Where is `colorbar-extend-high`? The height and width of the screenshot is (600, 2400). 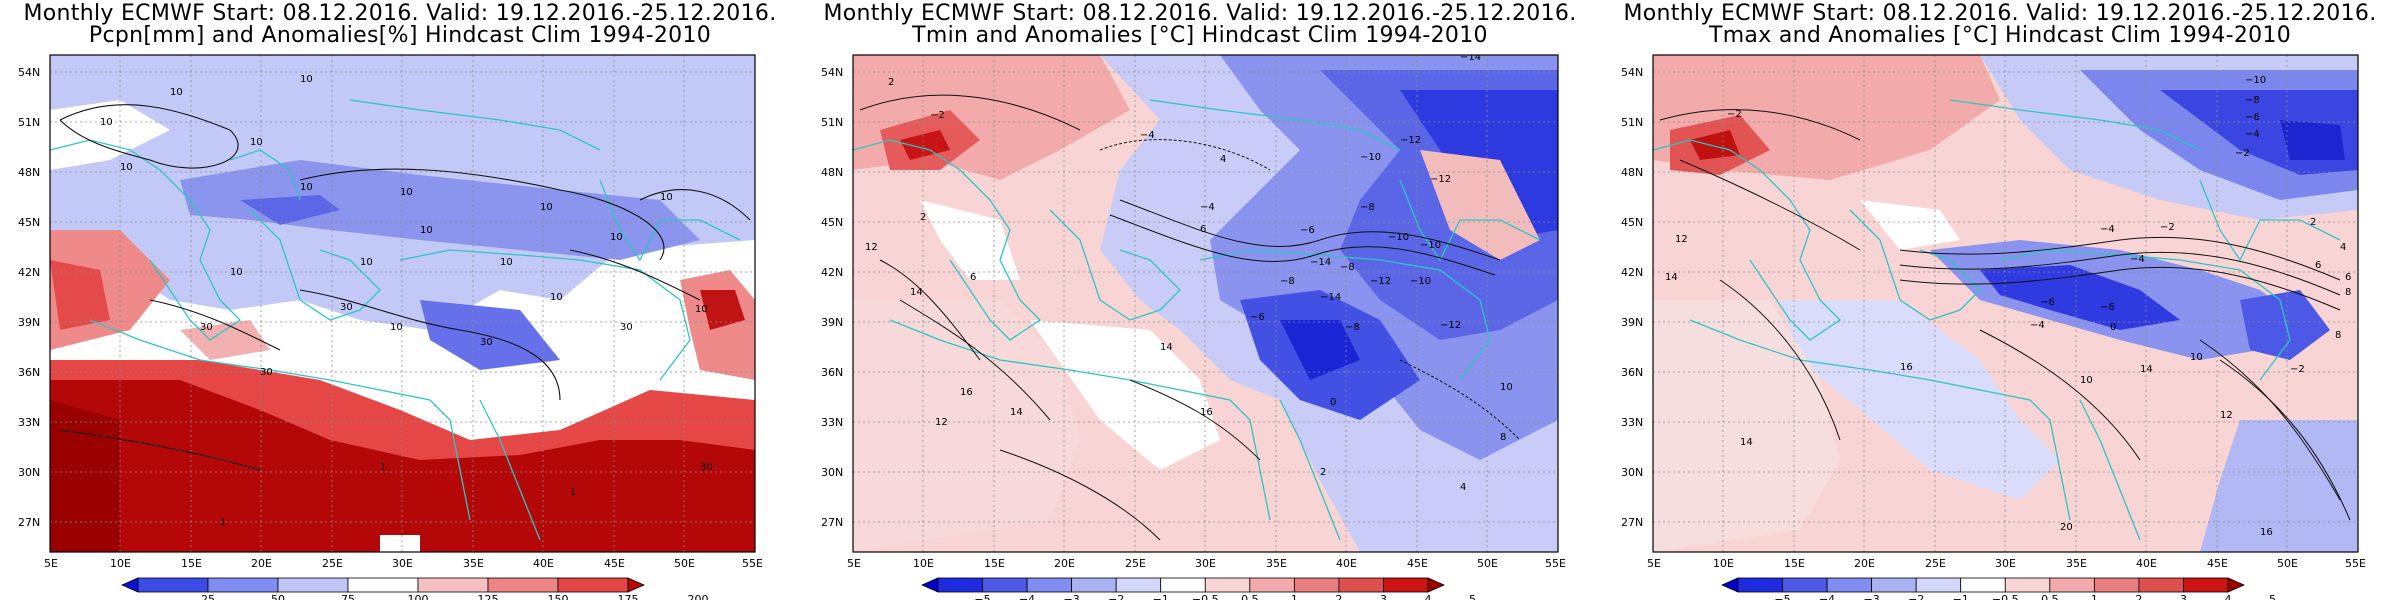 colorbar-extend-high is located at coordinates (1436, 585).